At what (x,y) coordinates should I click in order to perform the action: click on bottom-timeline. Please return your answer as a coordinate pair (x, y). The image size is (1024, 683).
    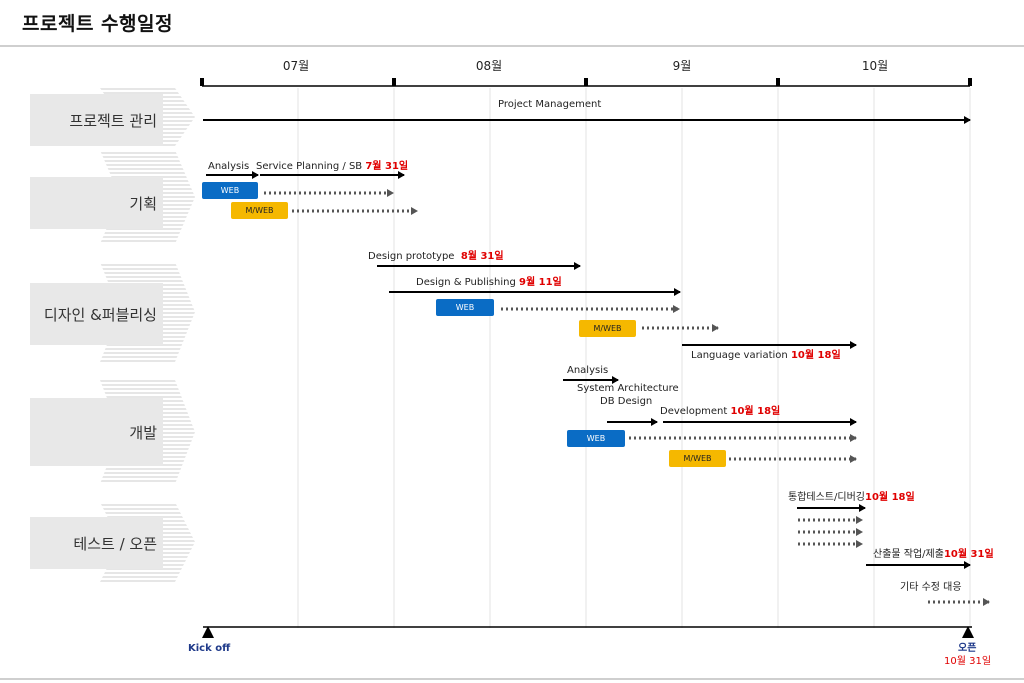
    Looking at the image, I should click on (588, 632).